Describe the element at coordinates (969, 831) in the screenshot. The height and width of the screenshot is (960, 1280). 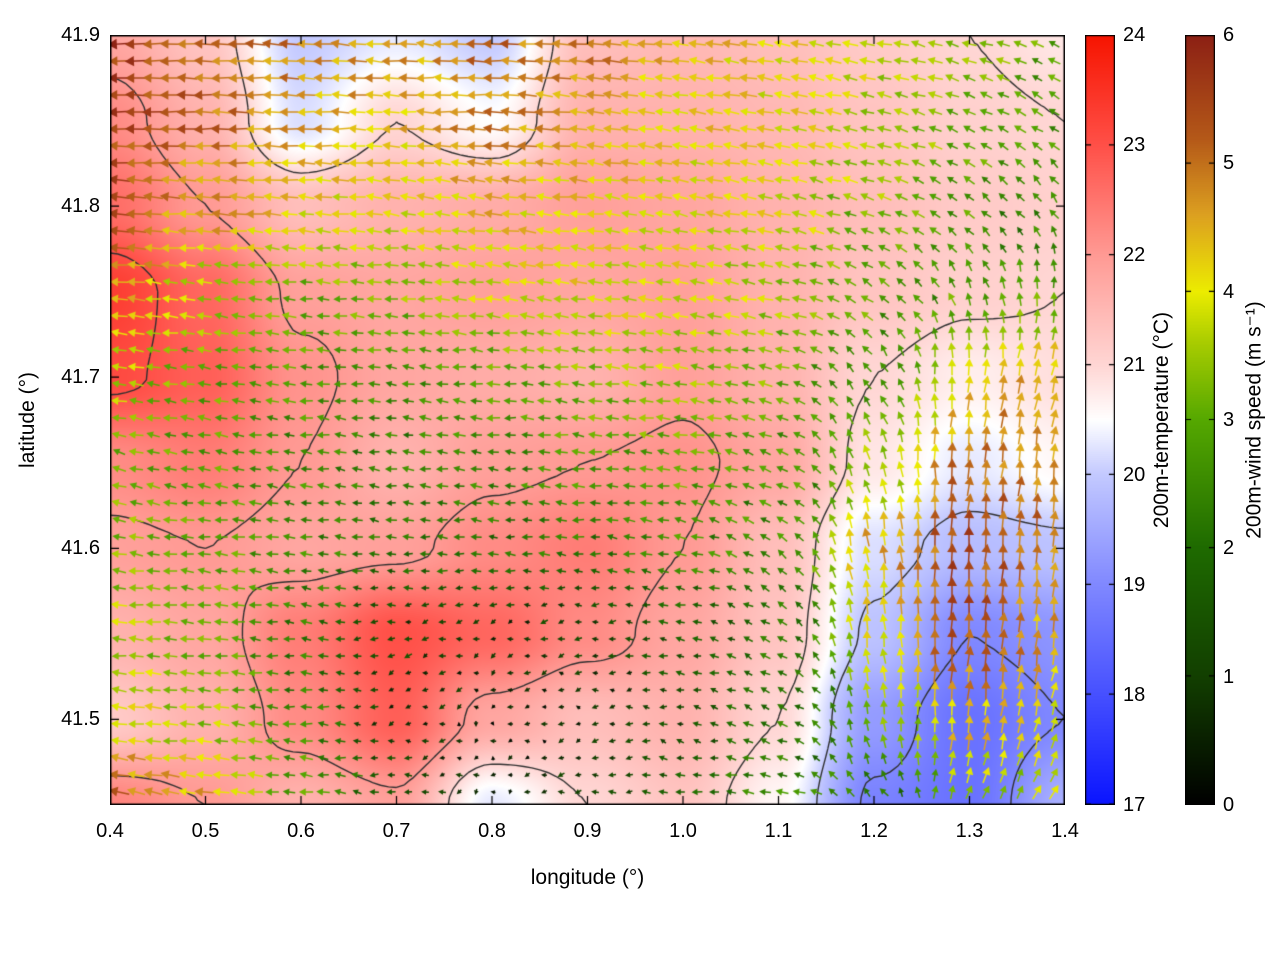
I see `x-tick-label: 1.3` at that location.